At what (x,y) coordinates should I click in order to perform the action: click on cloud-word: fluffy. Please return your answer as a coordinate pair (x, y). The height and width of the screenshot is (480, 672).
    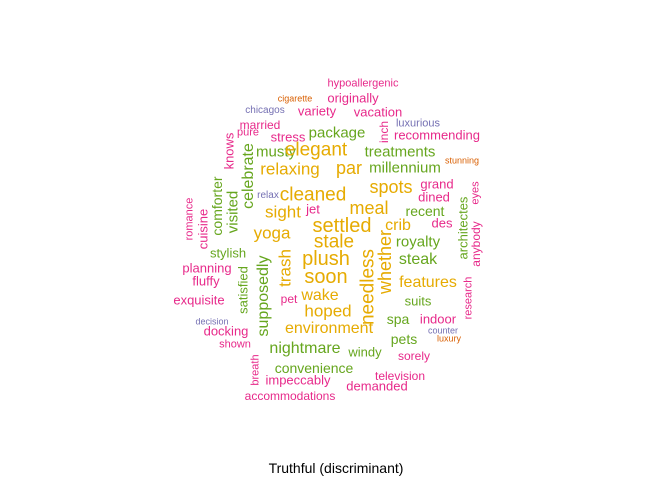
    Looking at the image, I should click on (206, 281).